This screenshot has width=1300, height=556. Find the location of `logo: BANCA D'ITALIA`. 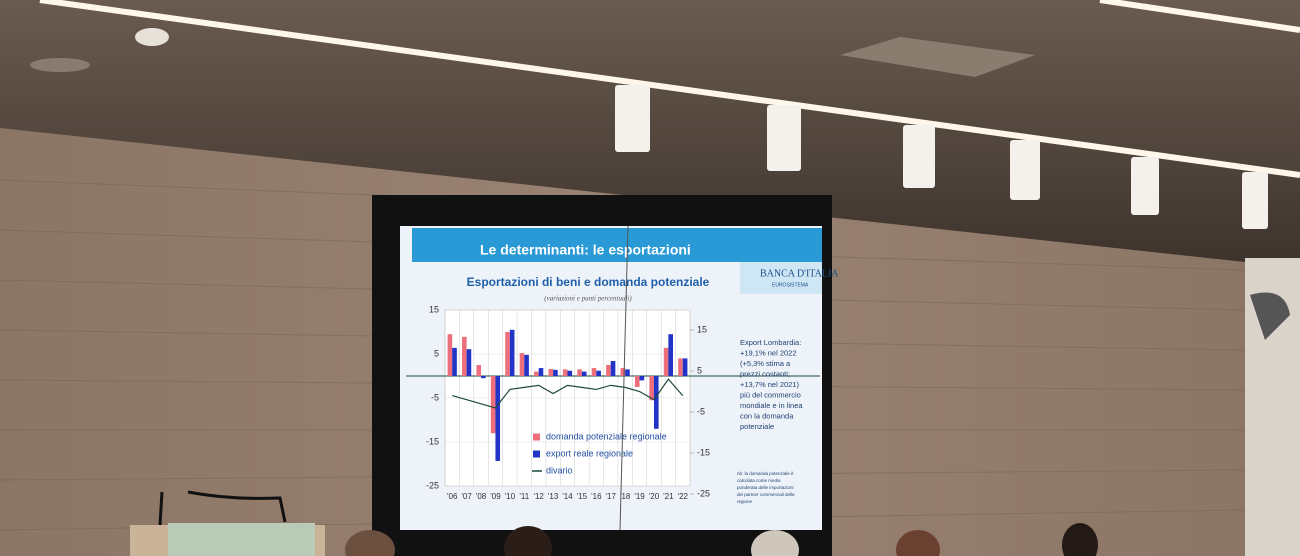

logo: BANCA D'ITALIA is located at coordinates (799, 273).